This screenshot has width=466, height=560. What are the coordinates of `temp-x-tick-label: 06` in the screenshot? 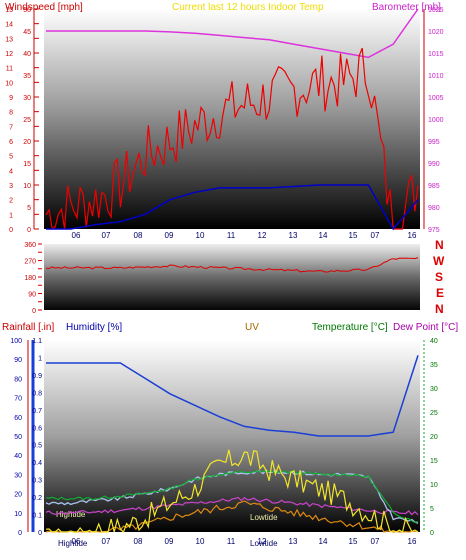 It's located at (76, 541).